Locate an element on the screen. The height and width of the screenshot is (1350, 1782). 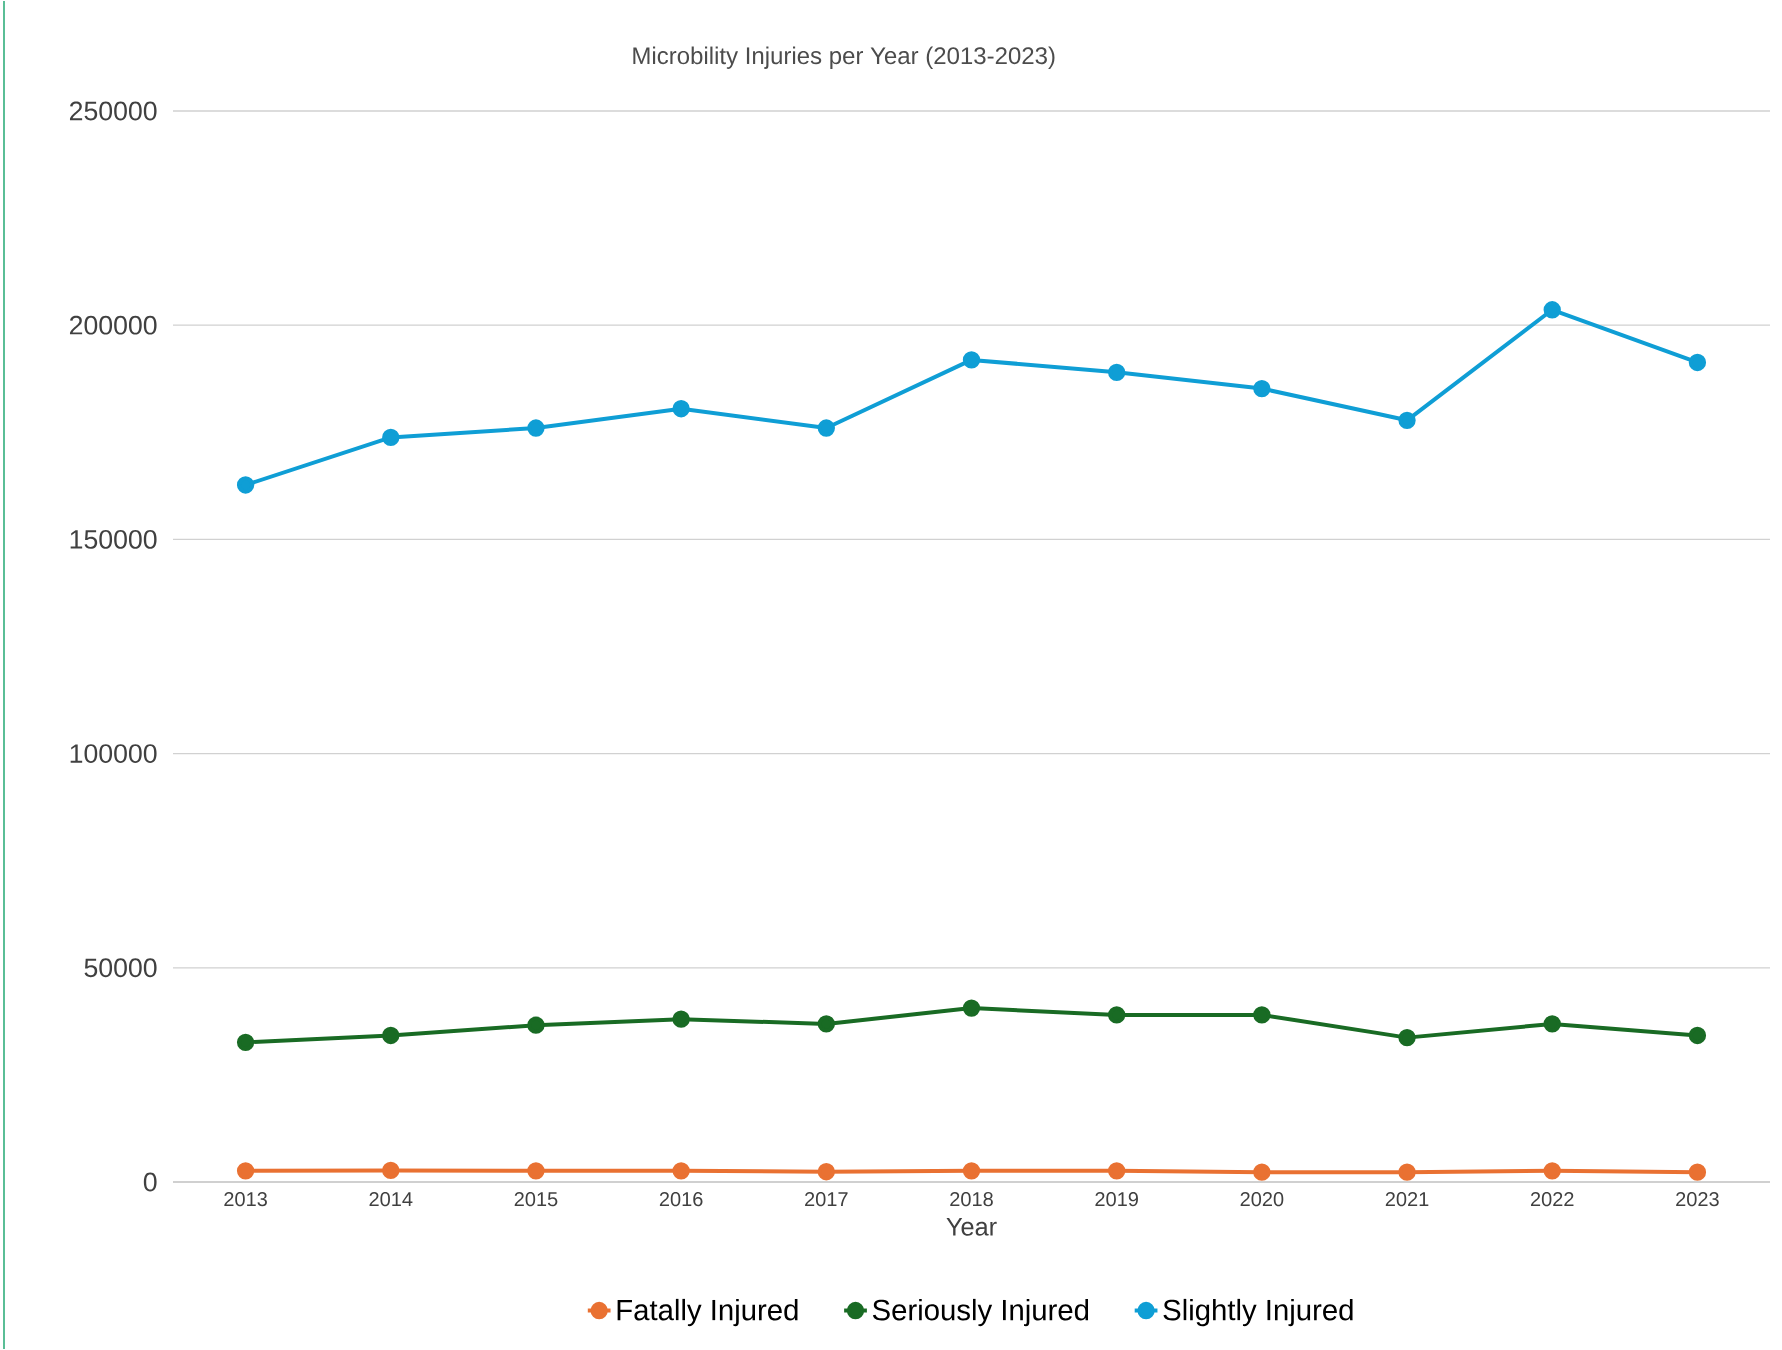
y-tick-label: 0 is located at coordinates (150, 1182).